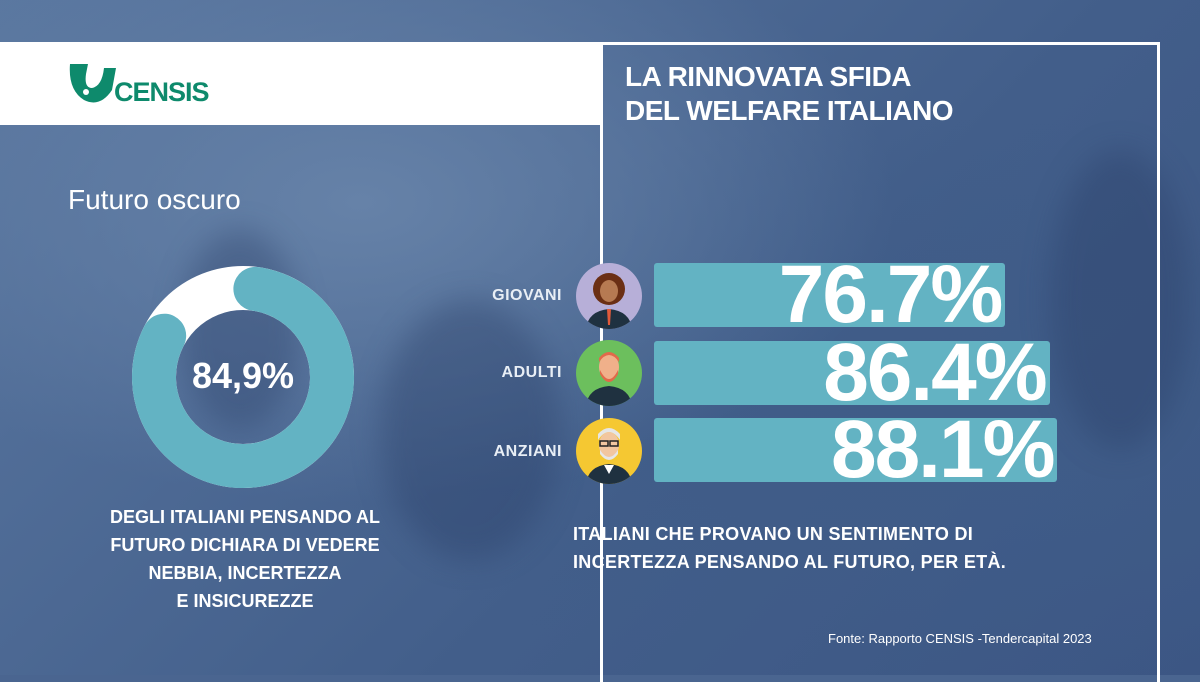 Image resolution: width=1200 pixels, height=682 pixels. I want to click on page-title: LA RINNOVATA SFIDA DEL WELFARE ITALIANO, so click(789, 94).